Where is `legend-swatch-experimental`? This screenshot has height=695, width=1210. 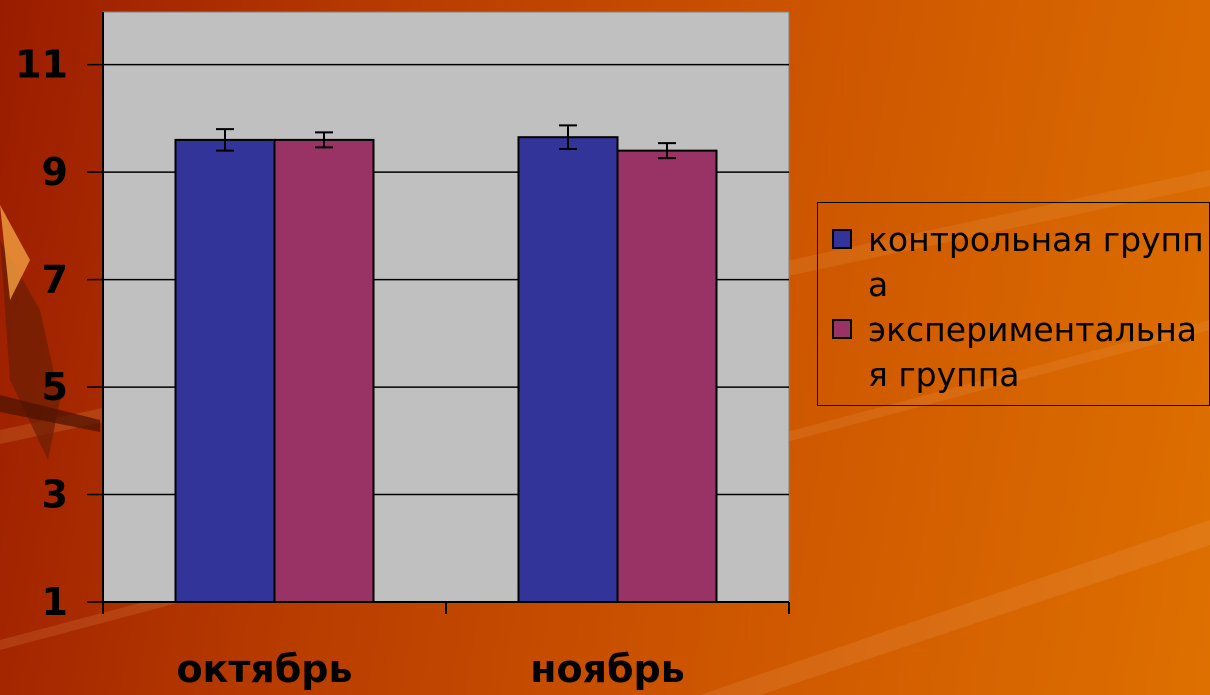 legend-swatch-experimental is located at coordinates (842, 329).